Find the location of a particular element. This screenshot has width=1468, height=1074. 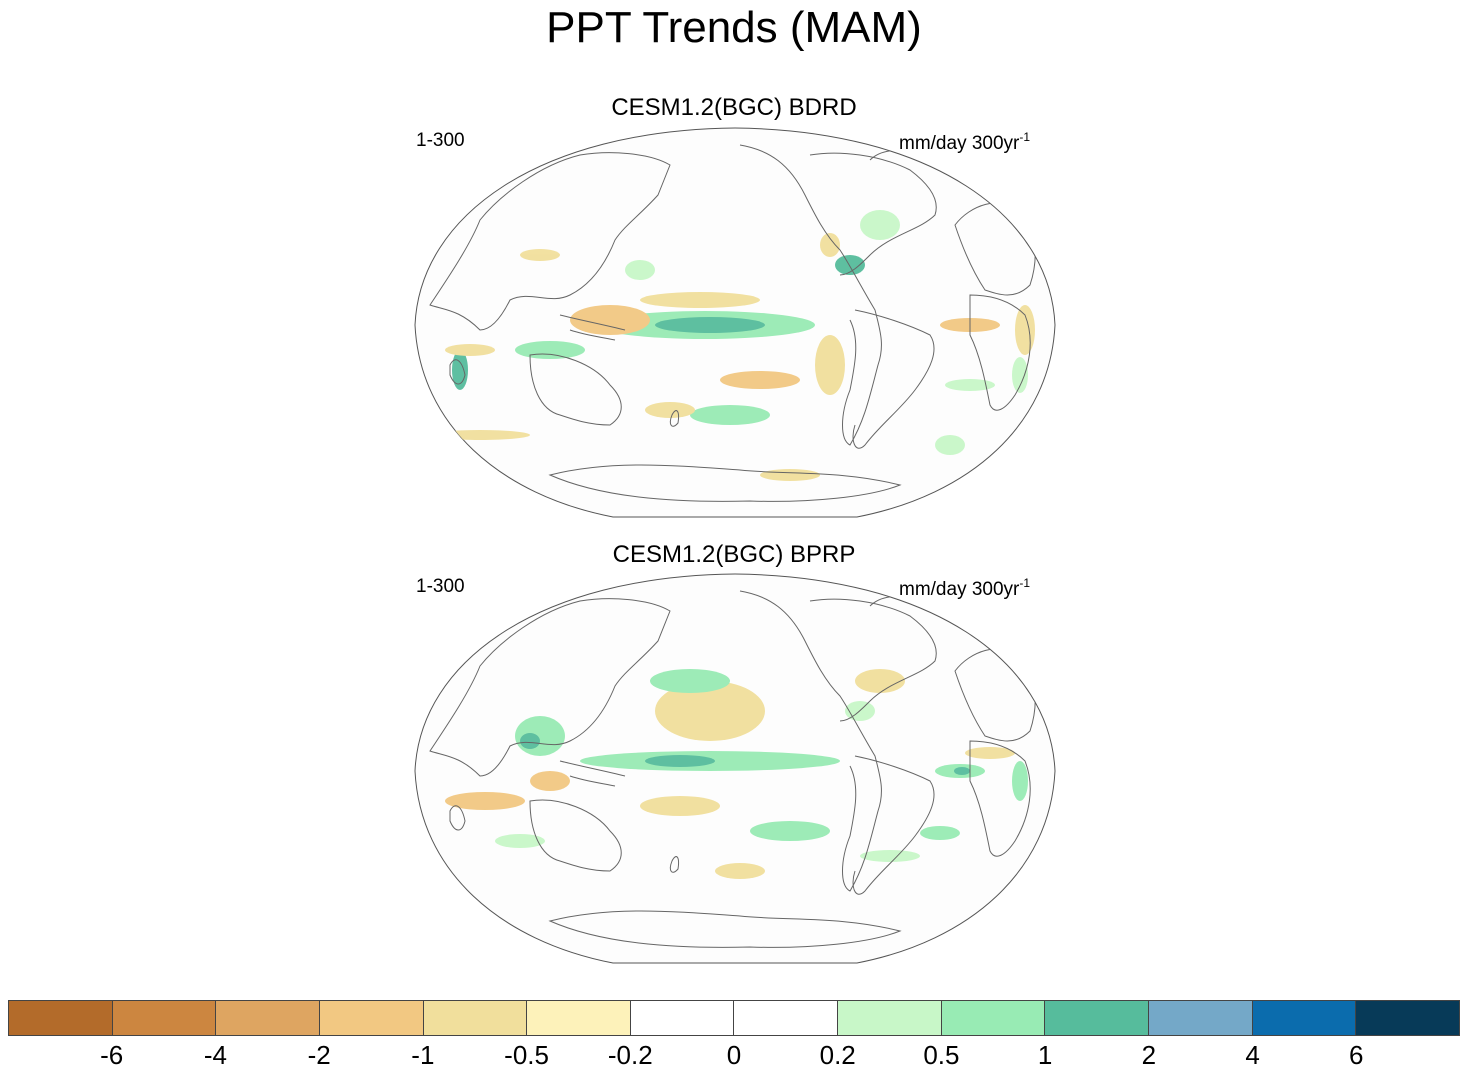

colorbar-tick-label: 4 is located at coordinates (1252, 1055).